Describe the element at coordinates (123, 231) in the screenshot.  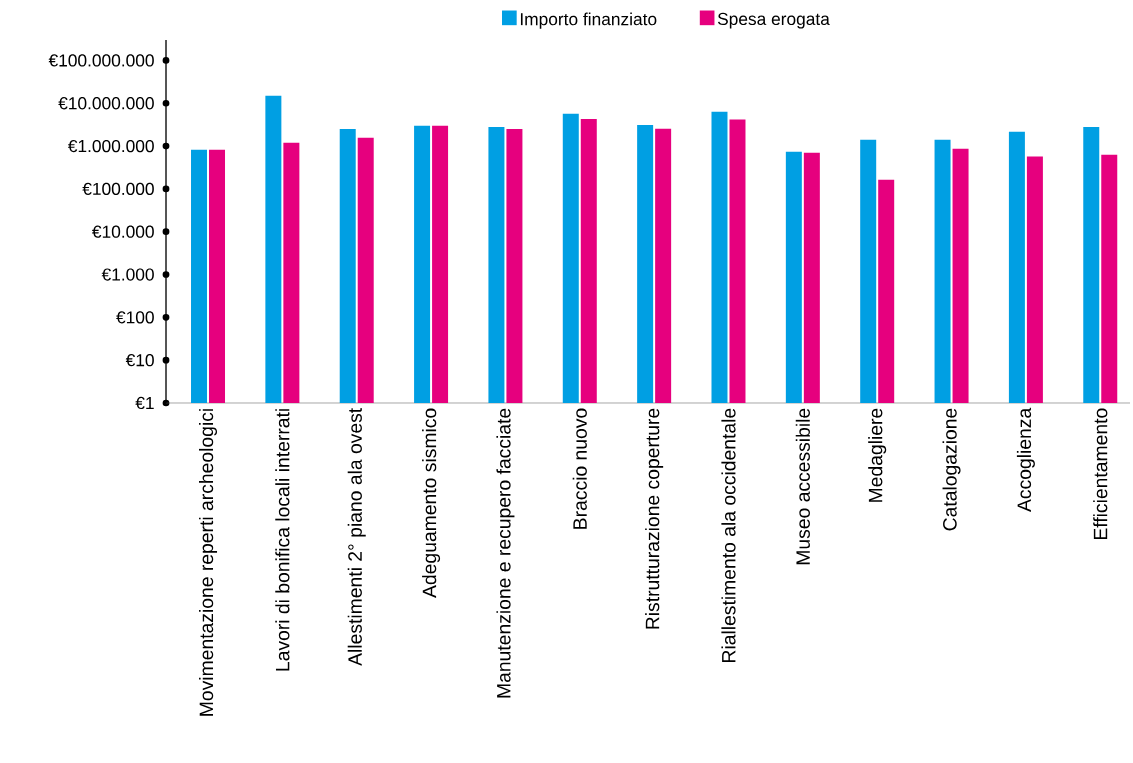
I see `y-tick-label: €10.000` at that location.